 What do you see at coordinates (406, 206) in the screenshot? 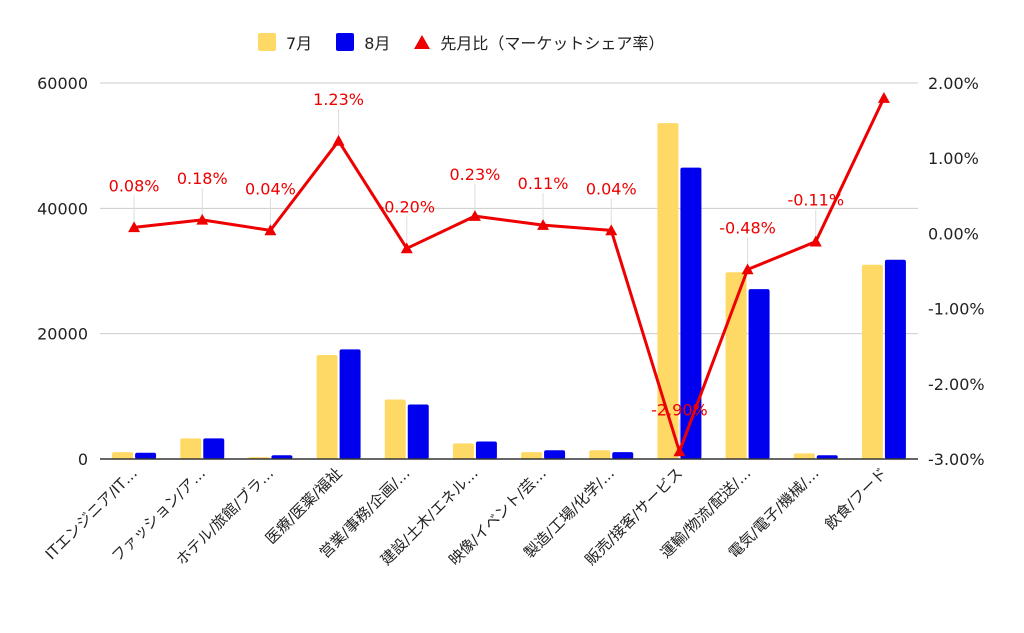
I see `data-label: -0.20%` at bounding box center [406, 206].